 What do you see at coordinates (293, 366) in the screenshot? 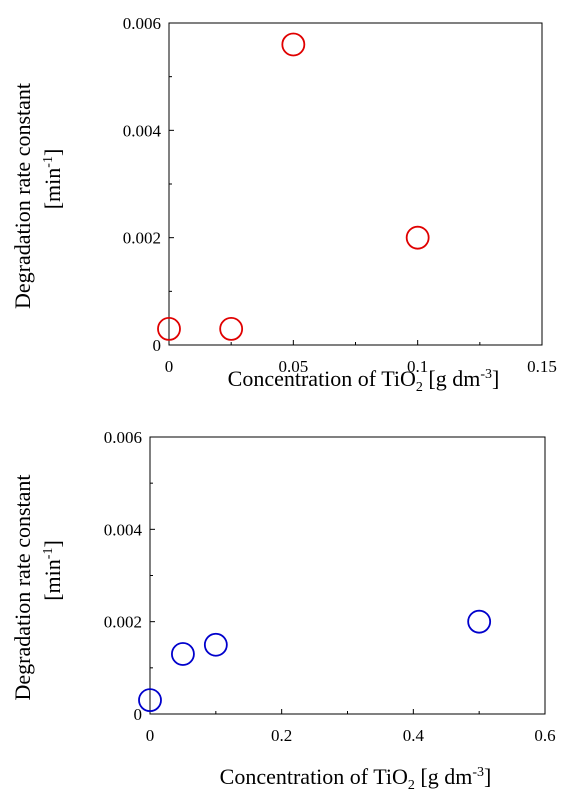
I see `x-tick-label: 0.05` at bounding box center [293, 366].